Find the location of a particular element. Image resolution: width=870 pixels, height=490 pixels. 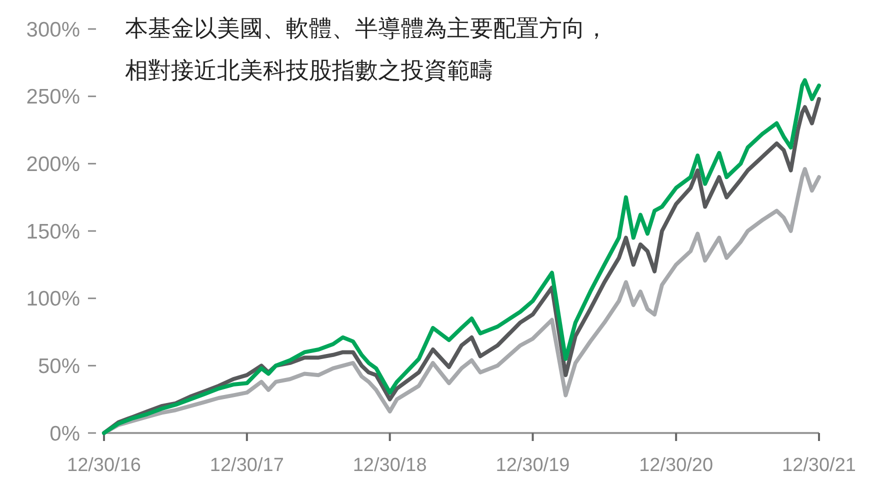

x-tick-label: 12/30/17 is located at coordinates (247, 465).